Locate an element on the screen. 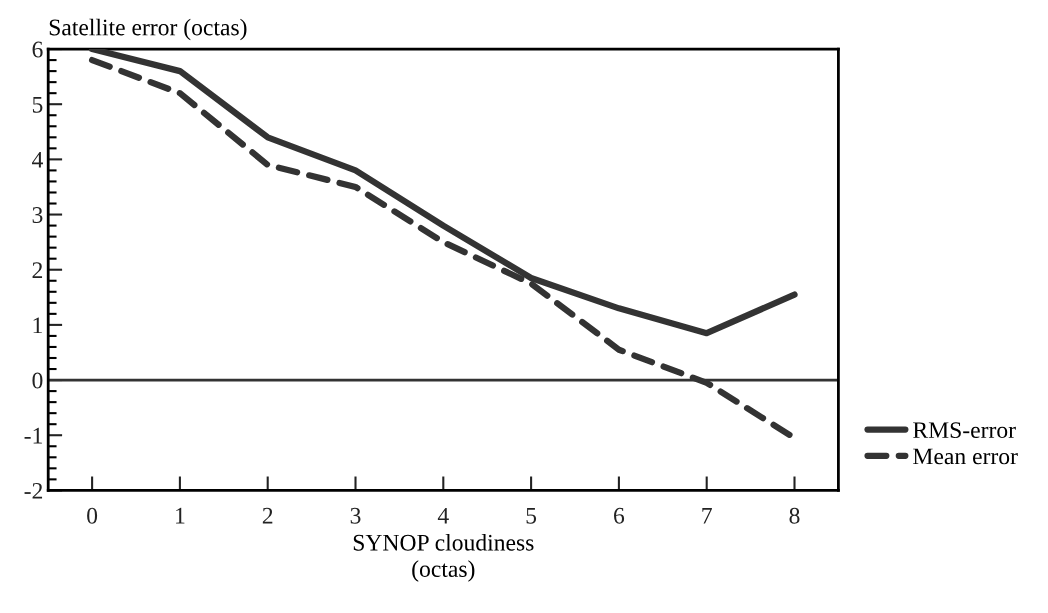 The width and height of the screenshot is (1048, 613). y-tick-label: -2 is located at coordinates (33, 490).